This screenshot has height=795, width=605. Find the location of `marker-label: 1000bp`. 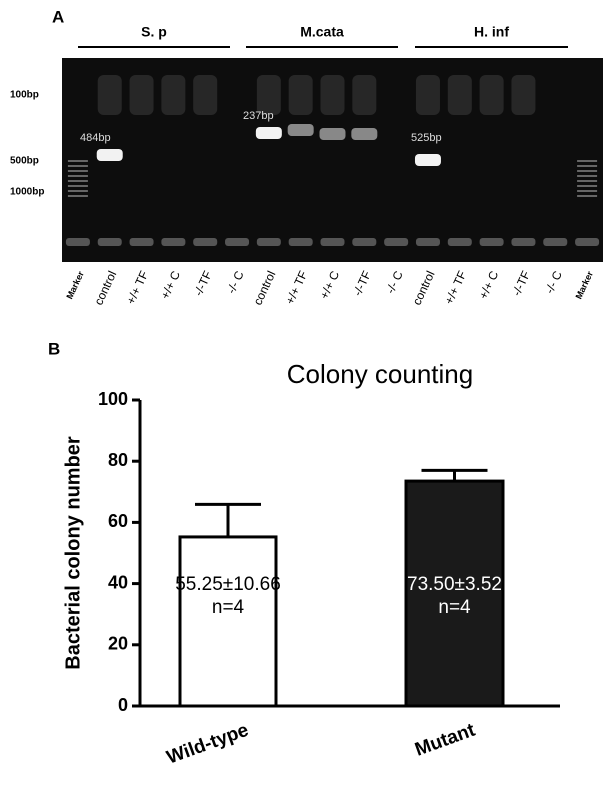

marker-label: 1000bp is located at coordinates (27, 192).